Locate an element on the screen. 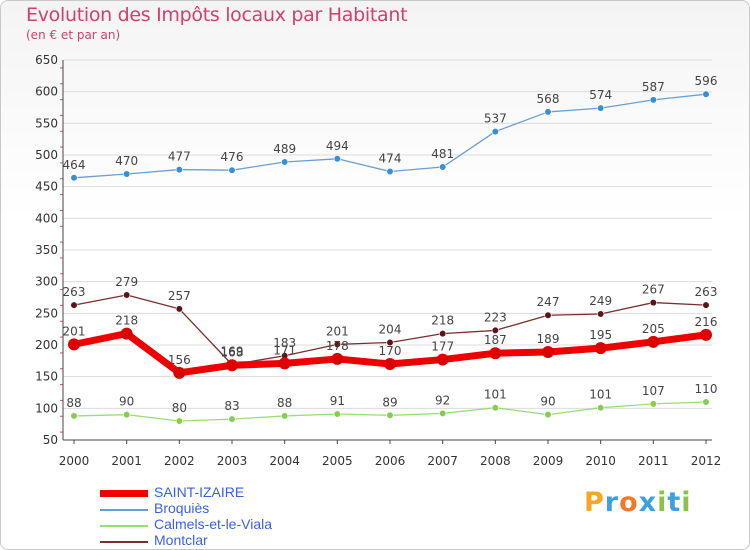 The height and width of the screenshot is (550, 750). data-label: 247 is located at coordinates (548, 302).